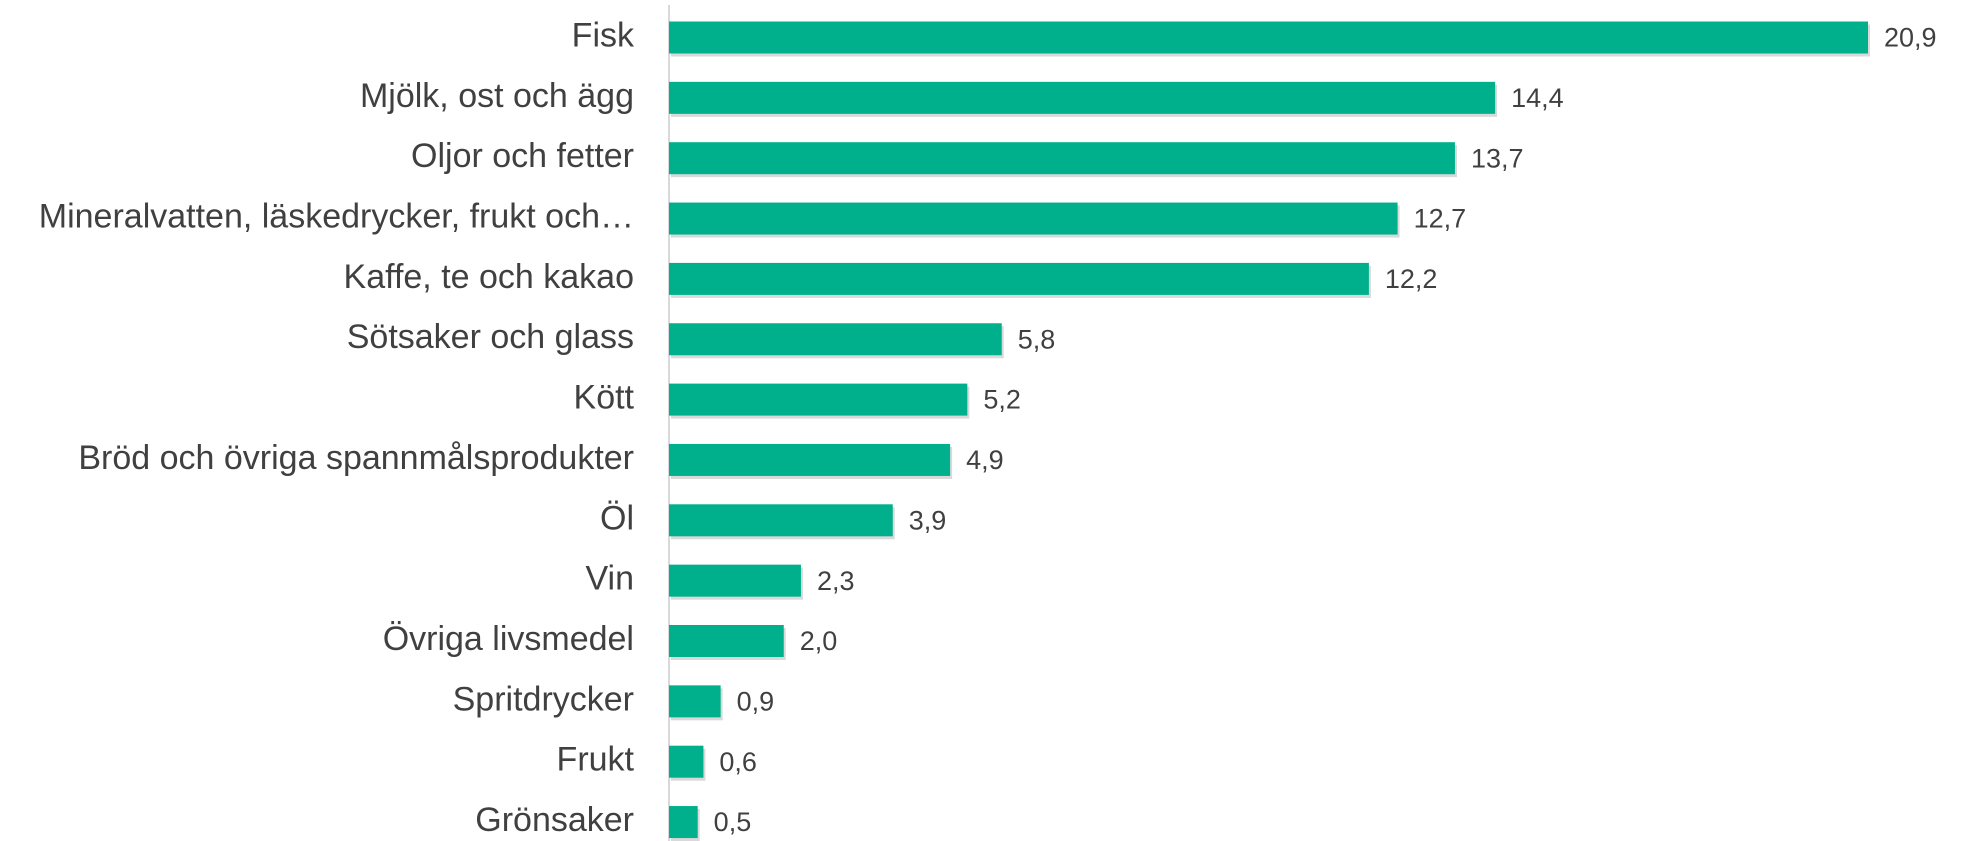 This screenshot has height=841, width=1962. What do you see at coordinates (609, 579) in the screenshot?
I see `category-label: Vin` at bounding box center [609, 579].